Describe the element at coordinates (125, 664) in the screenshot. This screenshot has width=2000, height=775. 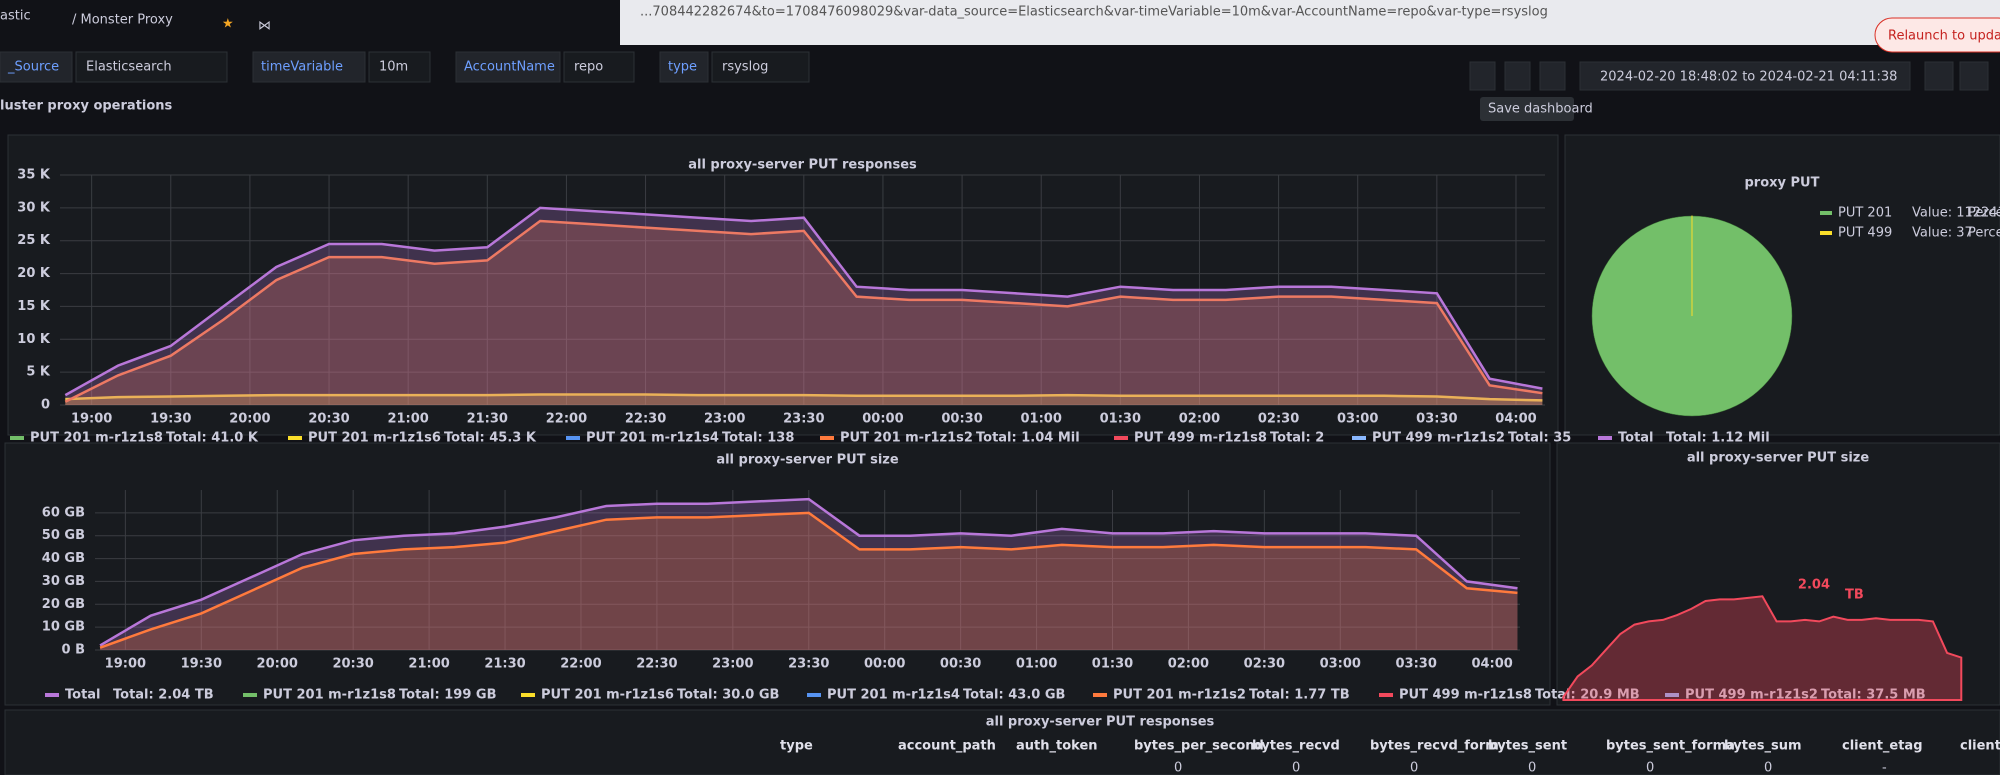
I see `x-tick-label: 19:00` at that location.